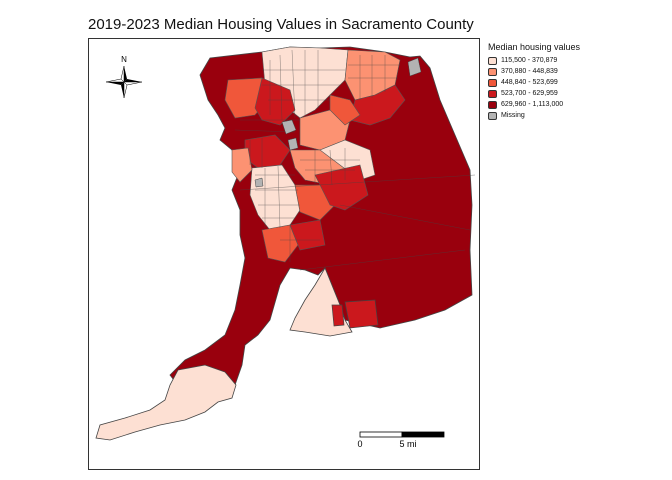 The width and height of the screenshot is (672, 480). What do you see at coordinates (529, 60) in the screenshot?
I see `legend-label: 115,500 - 370,879` at bounding box center [529, 60].